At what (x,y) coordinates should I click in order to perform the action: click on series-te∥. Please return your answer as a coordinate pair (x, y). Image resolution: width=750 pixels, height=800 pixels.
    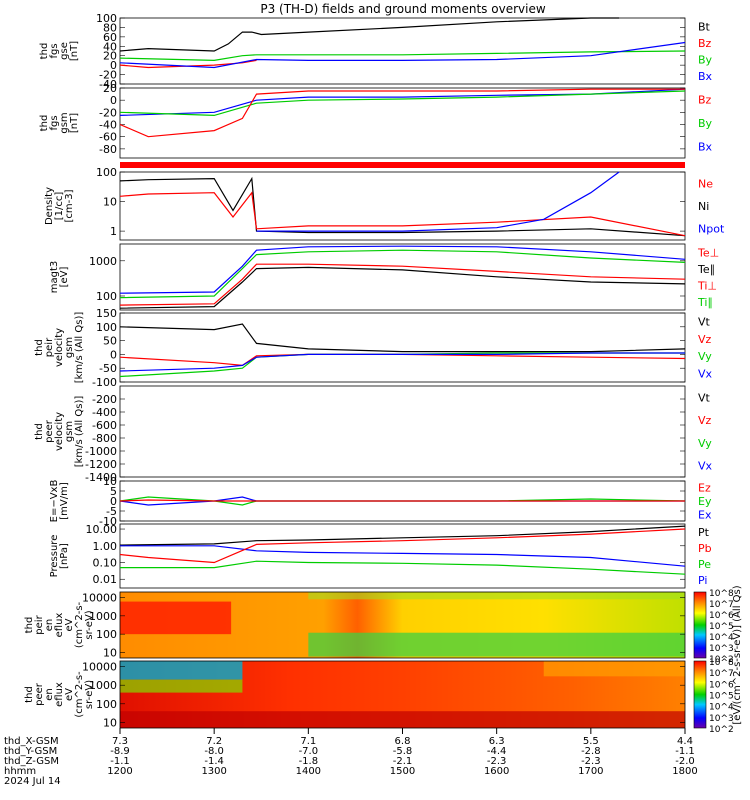
    Looking at the image, I should click on (402, 287).